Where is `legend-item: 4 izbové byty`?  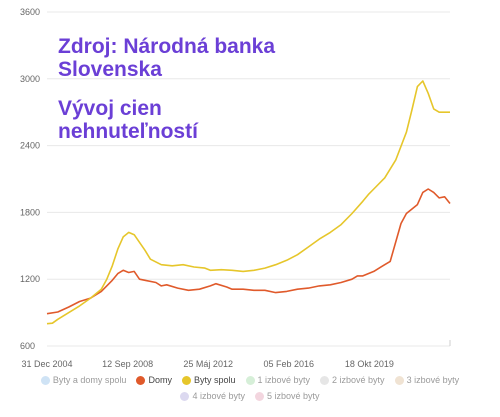 legend-item: 4 izbové byty is located at coordinates (212, 396).